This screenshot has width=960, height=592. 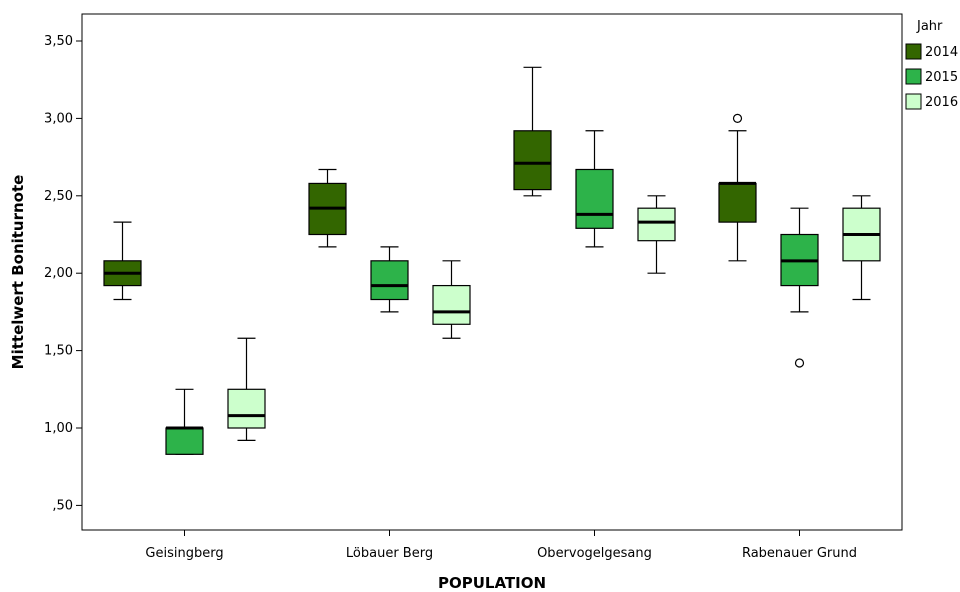 What do you see at coordinates (62, 505) in the screenshot?
I see `y-tick-label: ,50` at bounding box center [62, 505].